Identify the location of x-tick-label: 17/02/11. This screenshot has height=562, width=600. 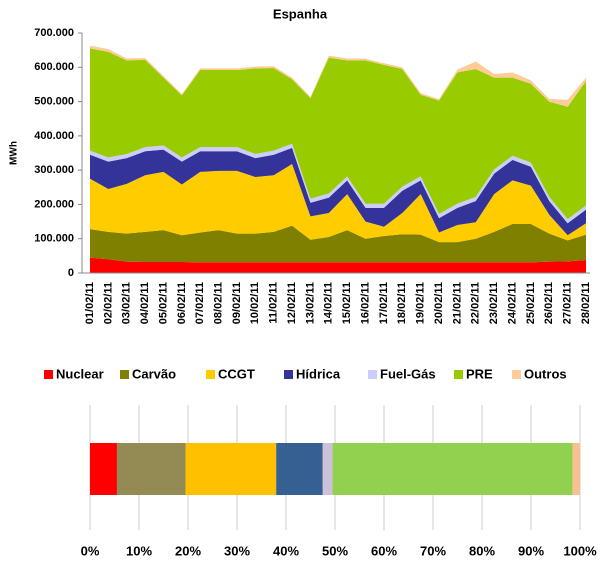
(384, 303).